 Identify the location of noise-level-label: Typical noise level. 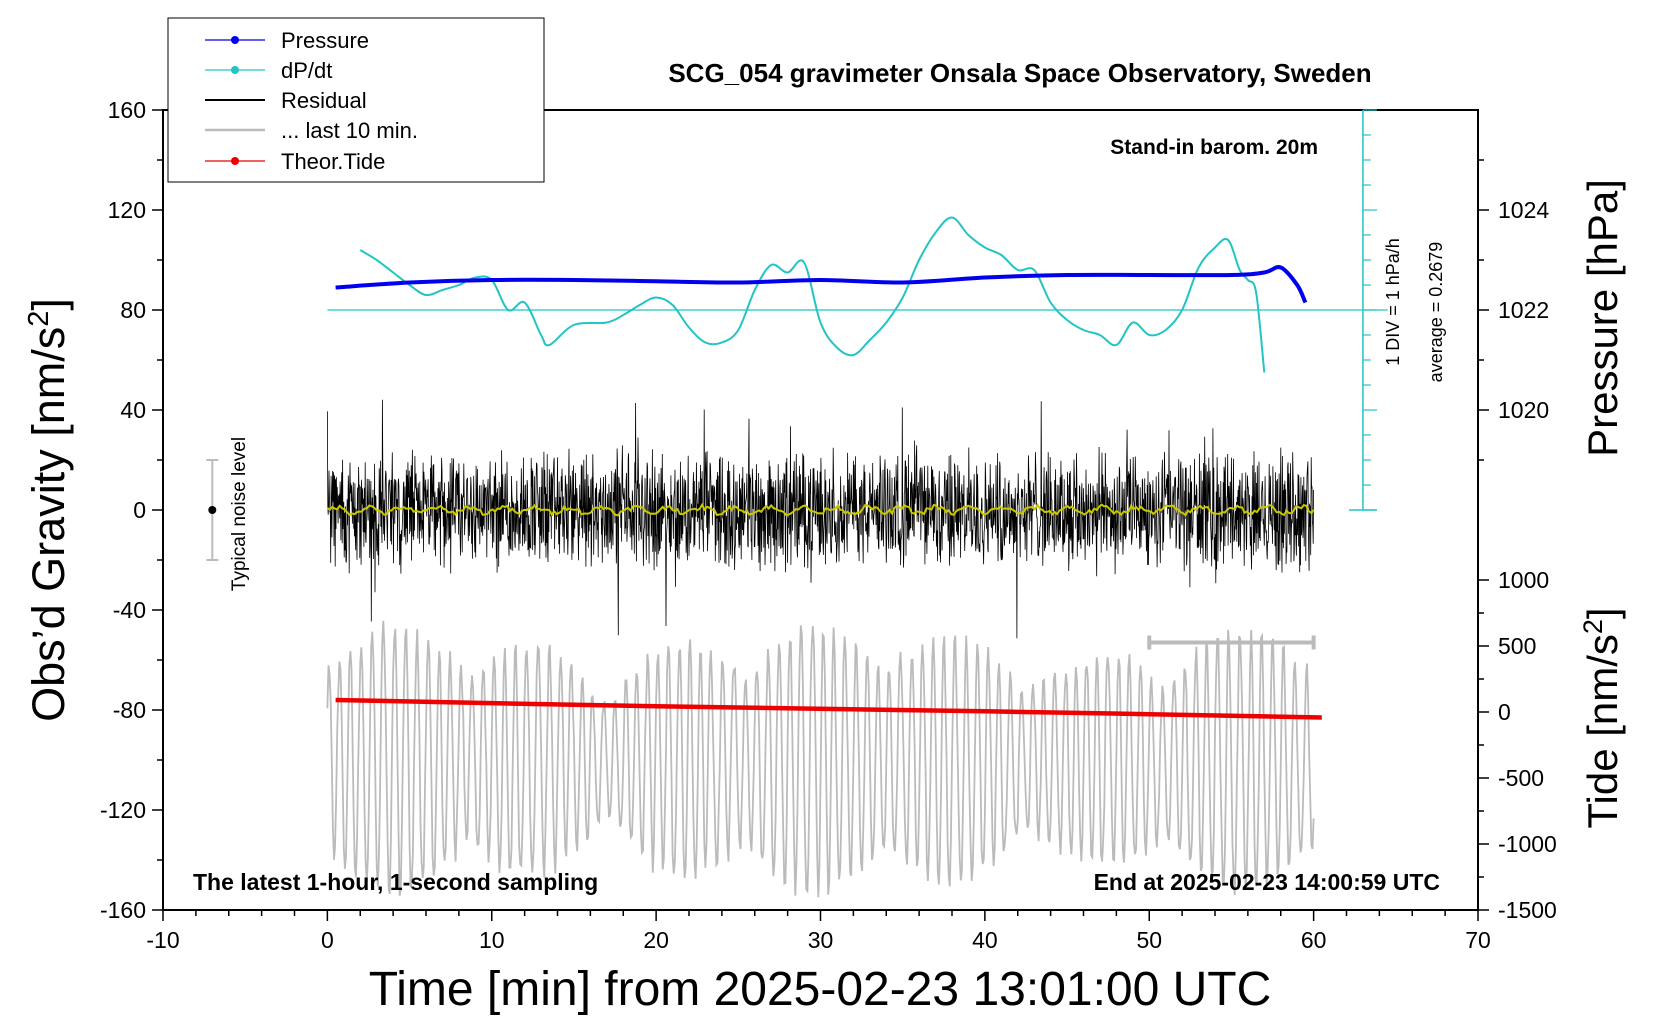
(239, 514).